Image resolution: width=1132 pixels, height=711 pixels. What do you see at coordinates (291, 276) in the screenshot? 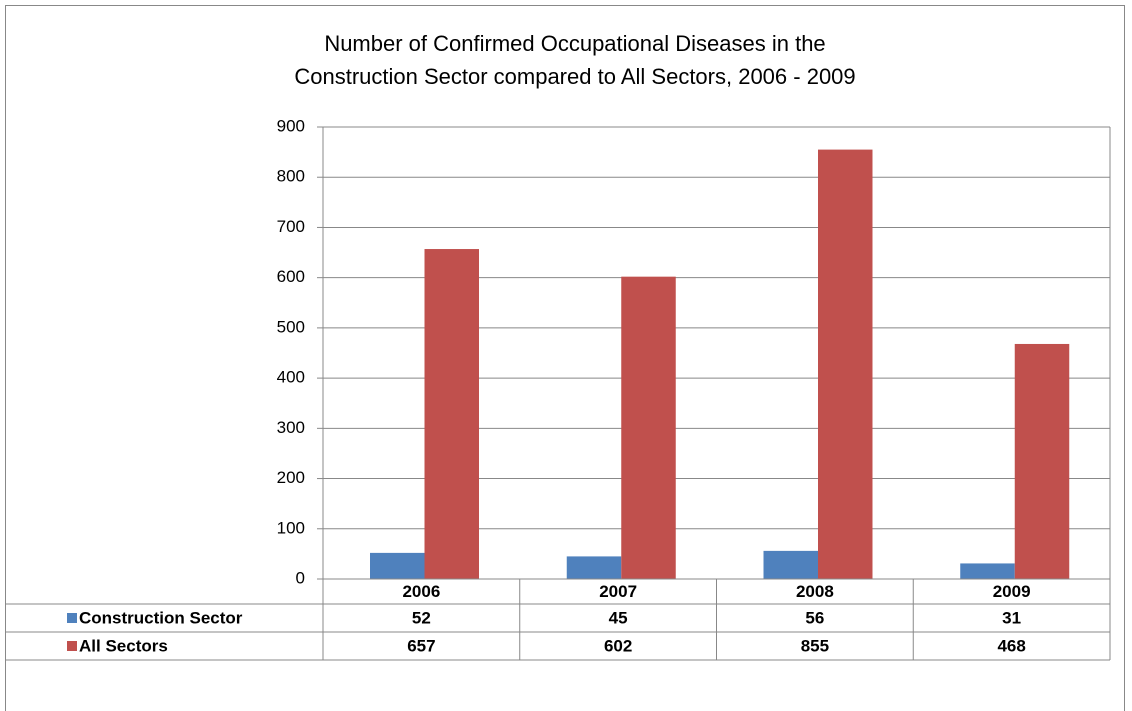
I see `y-tick-label: 600` at bounding box center [291, 276].